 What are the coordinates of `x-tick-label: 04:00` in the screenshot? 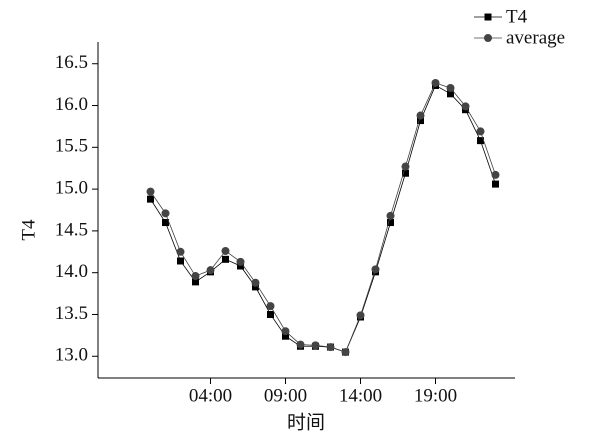 It's located at (210, 395).